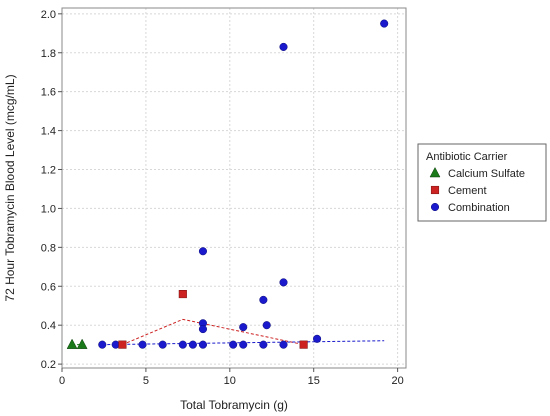  I want to click on y-tick-label: 1.2, so click(48, 171).